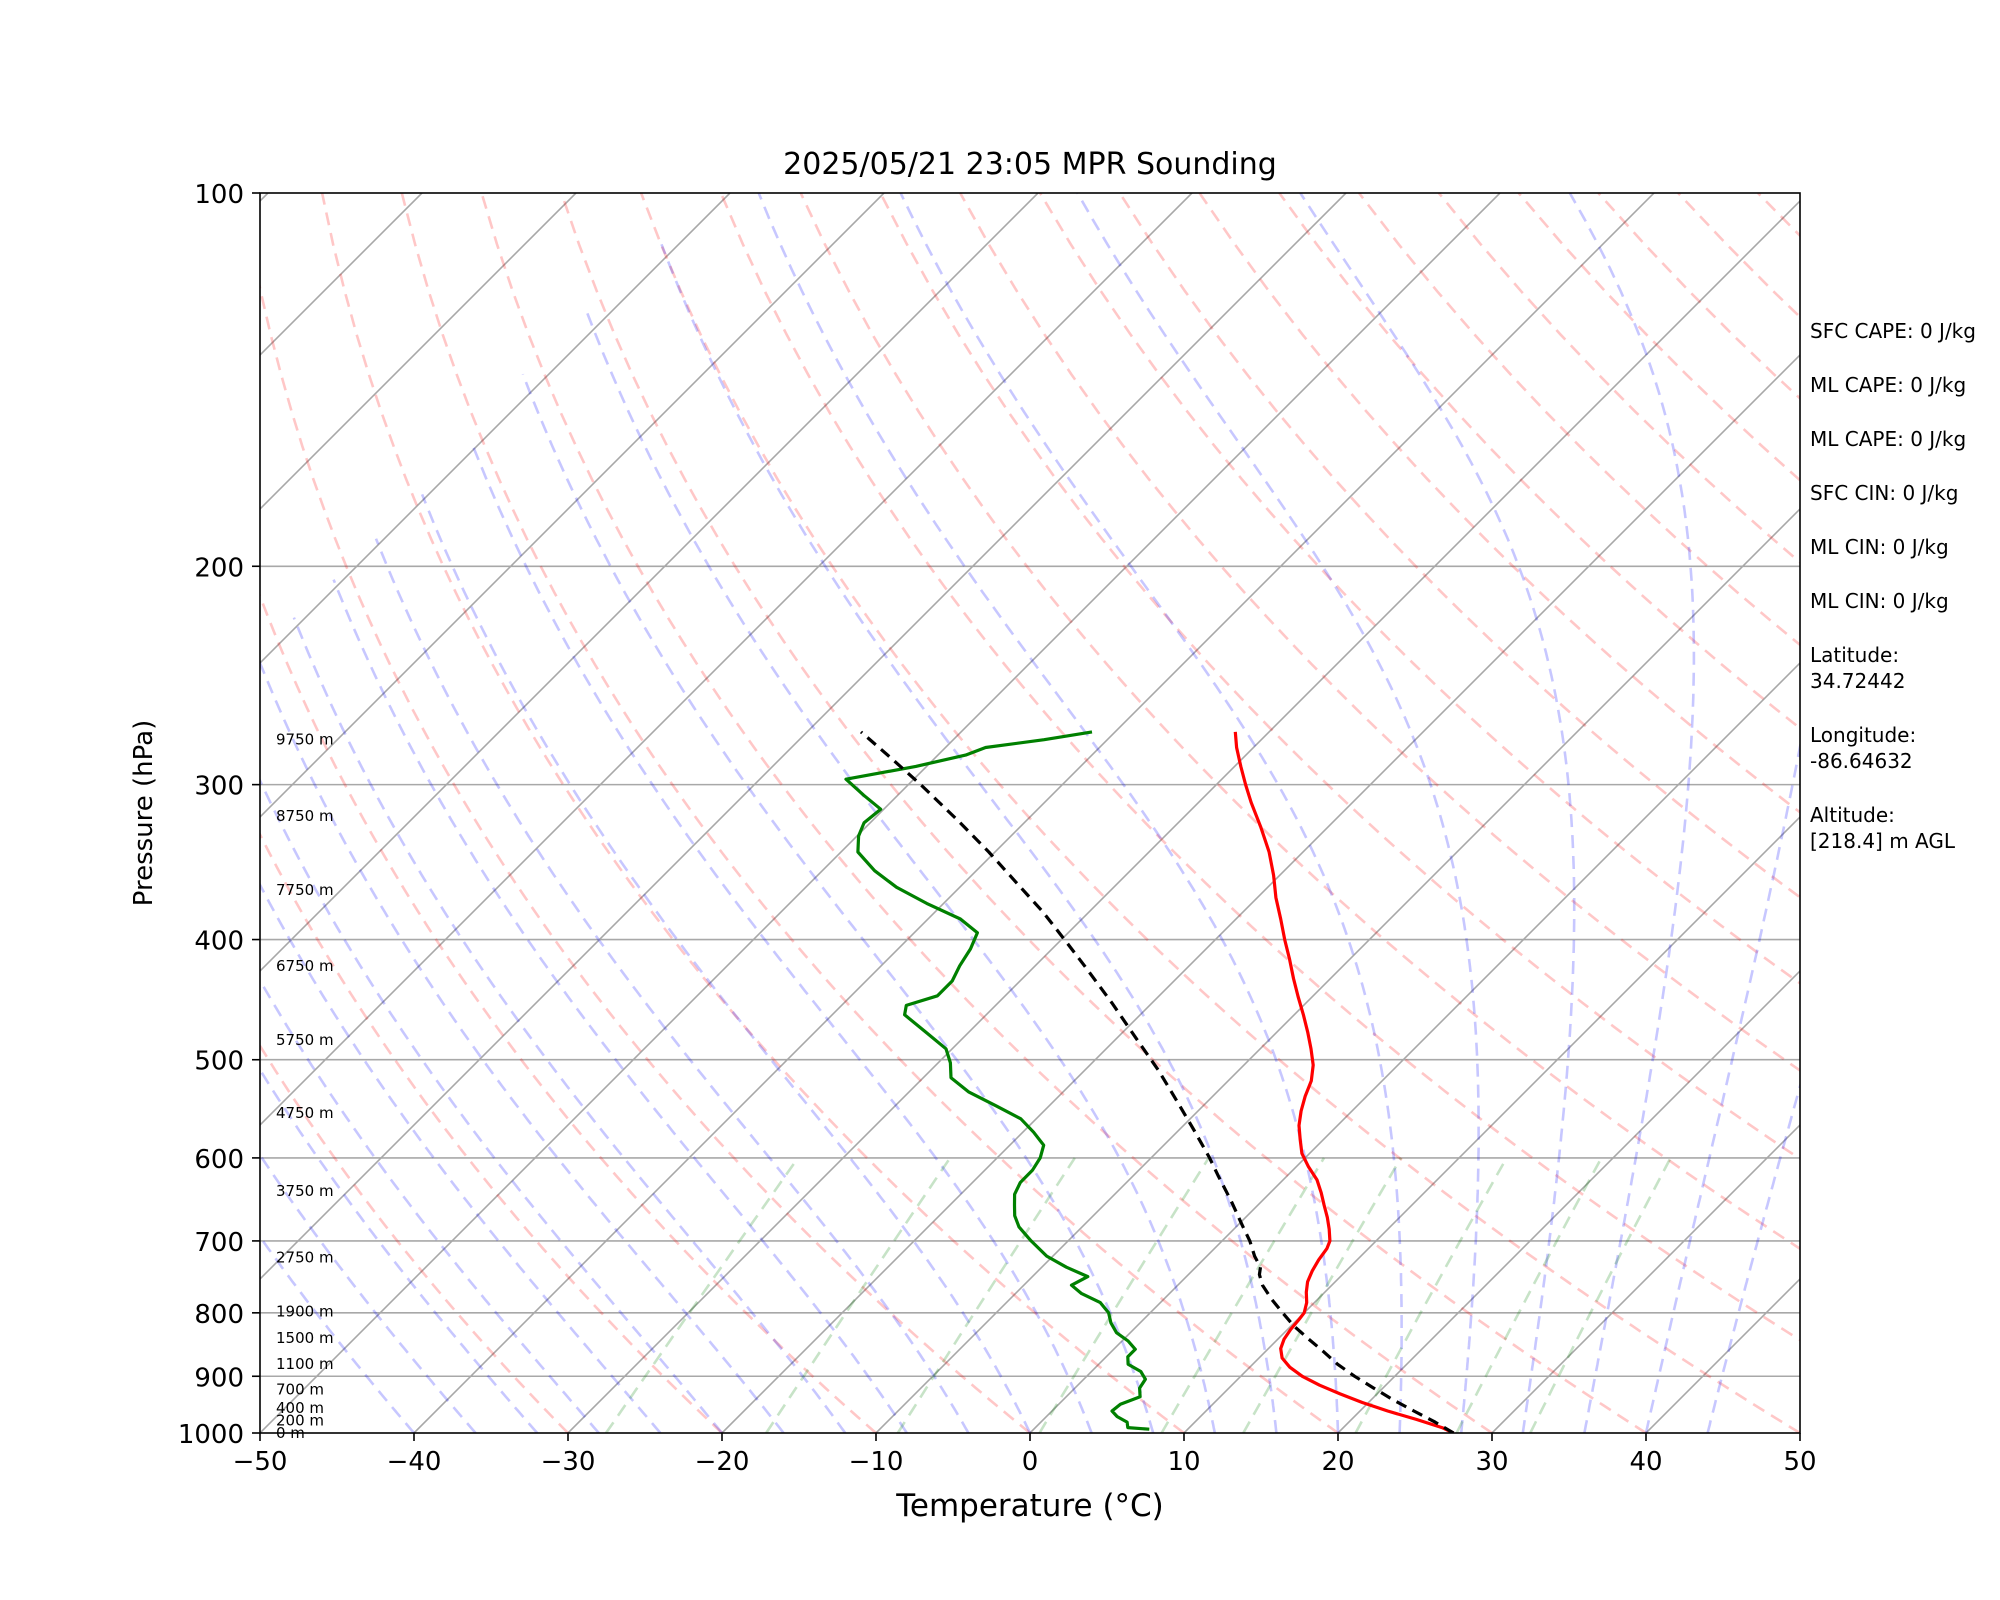 The height and width of the screenshot is (1600, 2000). What do you see at coordinates (305, 1113) in the screenshot?
I see `height-label: 4750 m` at bounding box center [305, 1113].